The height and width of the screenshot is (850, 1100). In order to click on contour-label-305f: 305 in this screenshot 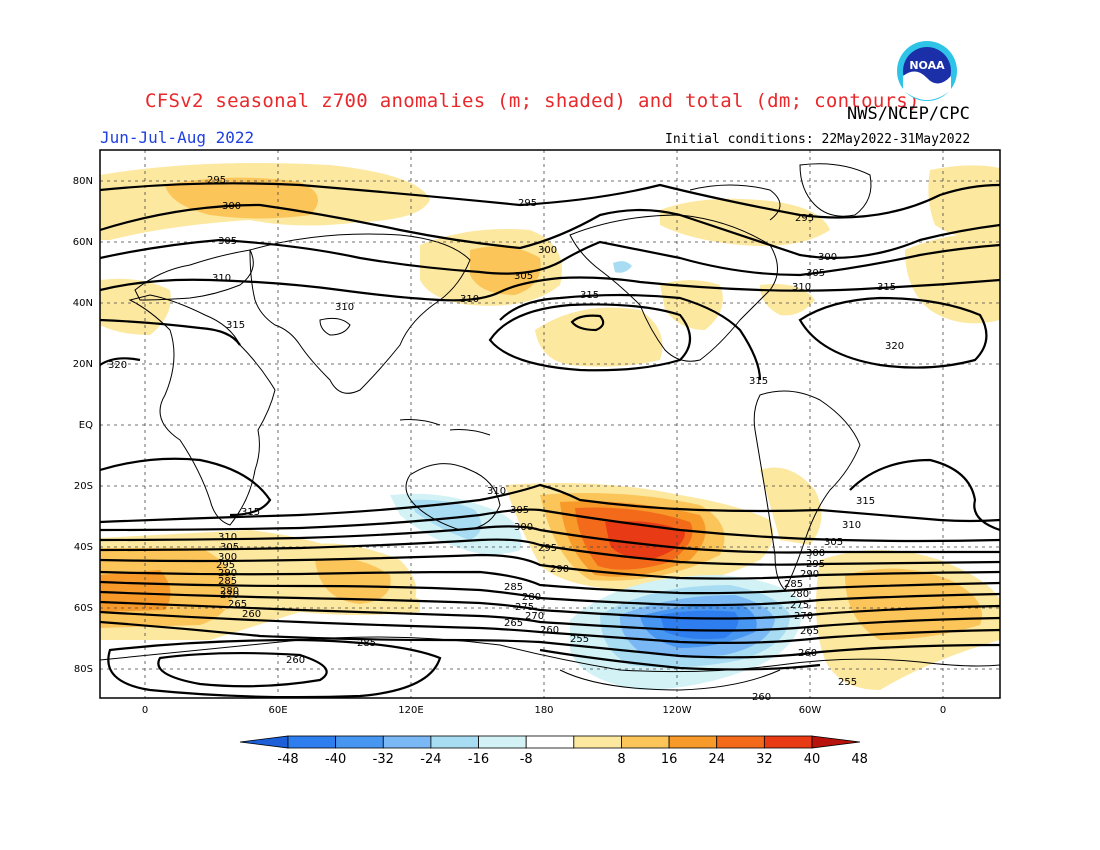, I will do `click(229, 547)`.